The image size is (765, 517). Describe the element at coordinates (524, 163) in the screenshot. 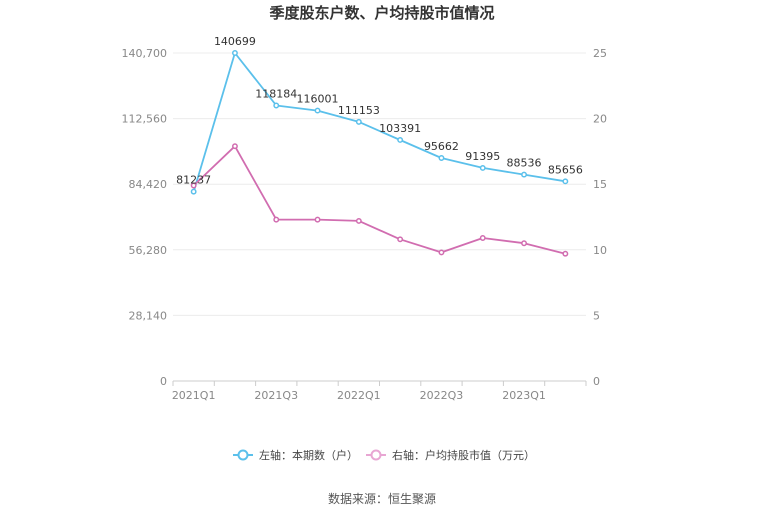

I see `data-label: 88536` at that location.